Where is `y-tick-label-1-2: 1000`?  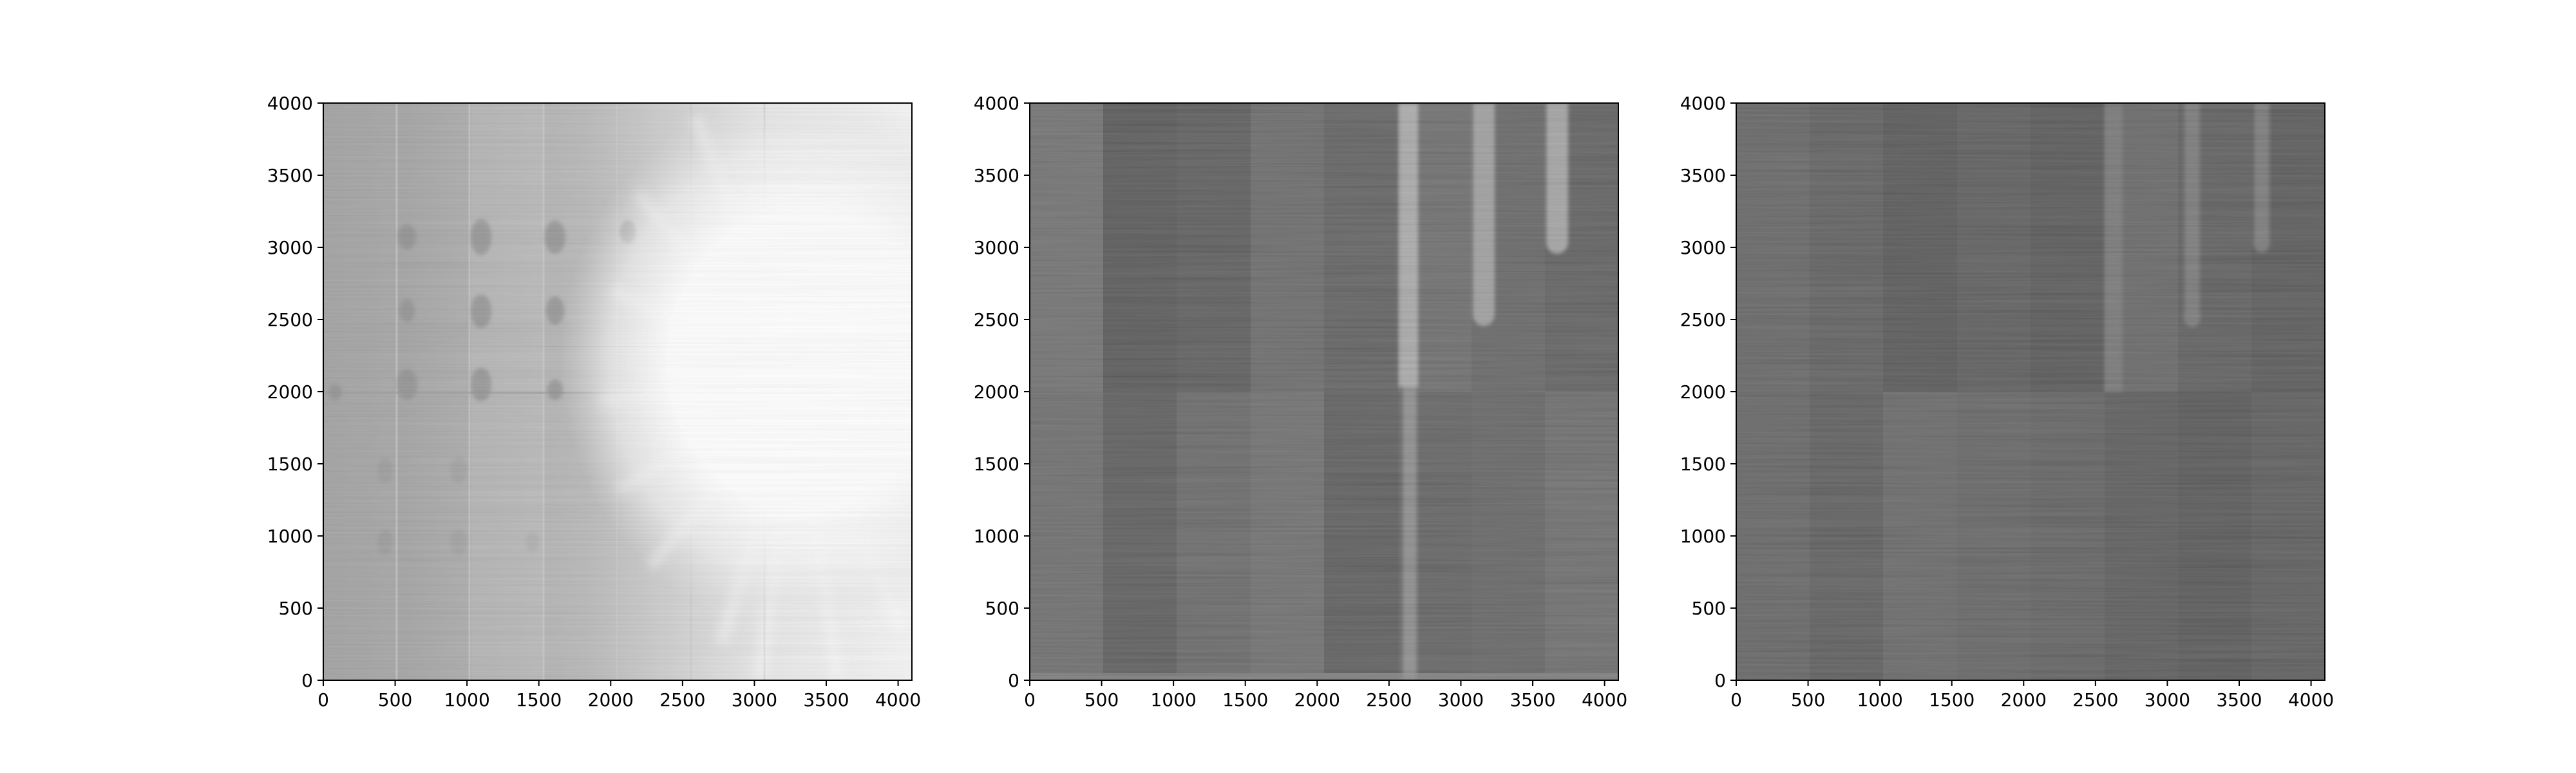
y-tick-label-1-2: 1000 is located at coordinates (290, 536).